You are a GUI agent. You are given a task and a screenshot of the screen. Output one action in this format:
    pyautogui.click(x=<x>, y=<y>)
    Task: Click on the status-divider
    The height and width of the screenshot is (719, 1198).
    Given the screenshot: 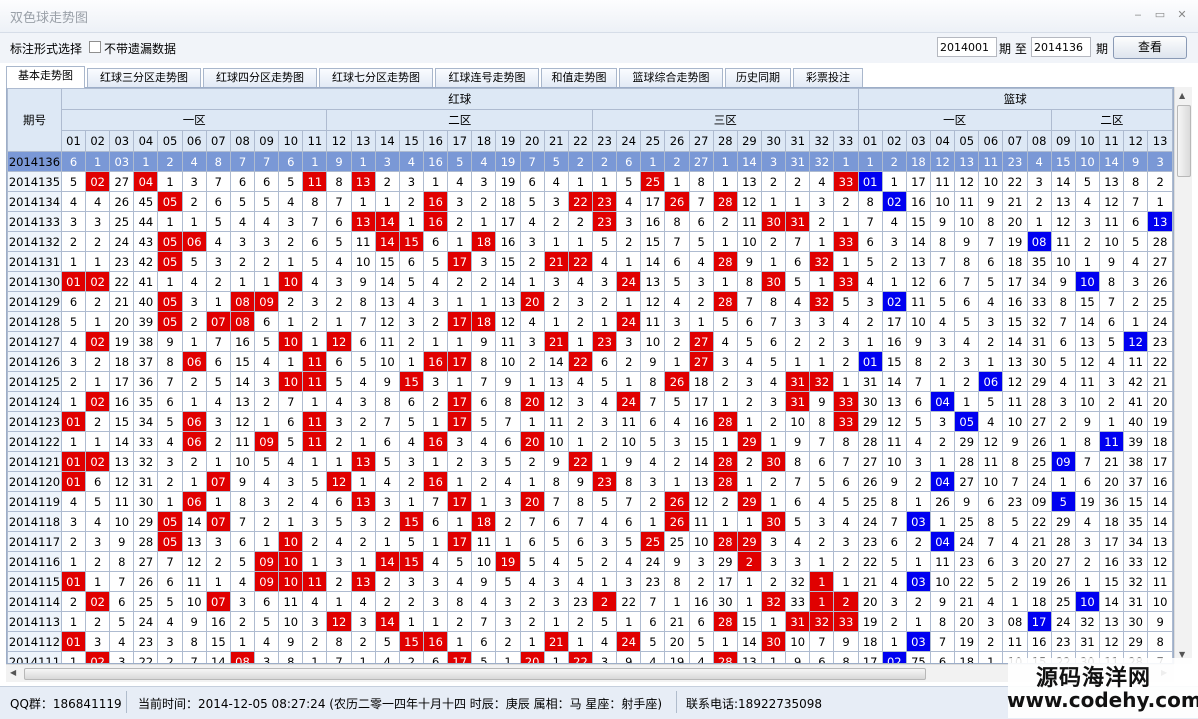 What is the action you would take?
    pyautogui.click(x=126, y=702)
    